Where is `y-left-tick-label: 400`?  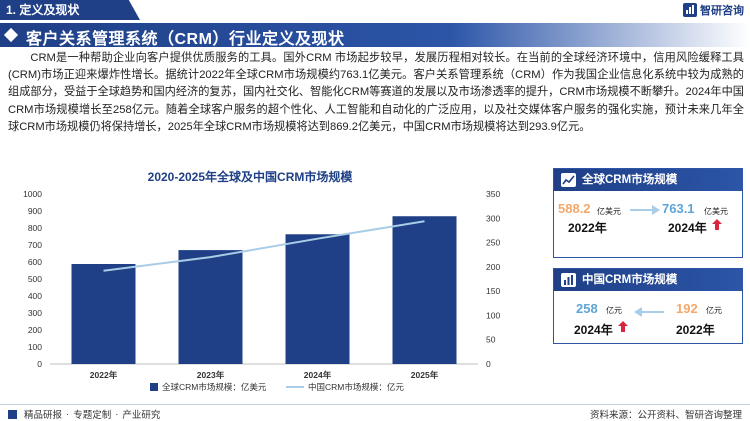
y-left-tick-label: 400 is located at coordinates (35, 296).